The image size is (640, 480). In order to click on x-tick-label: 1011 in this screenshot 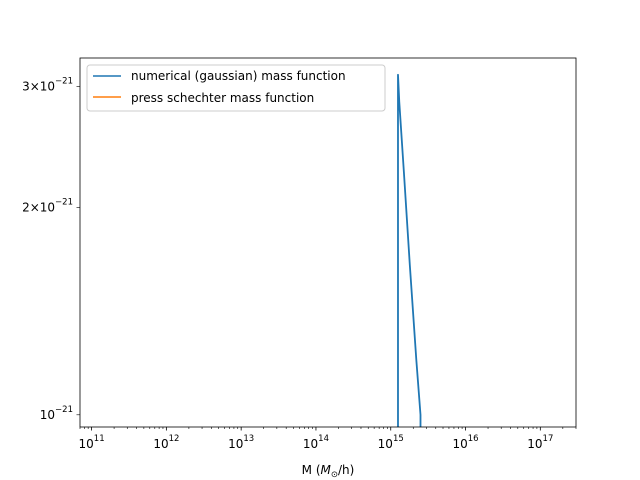, I will do `click(92, 442)`.